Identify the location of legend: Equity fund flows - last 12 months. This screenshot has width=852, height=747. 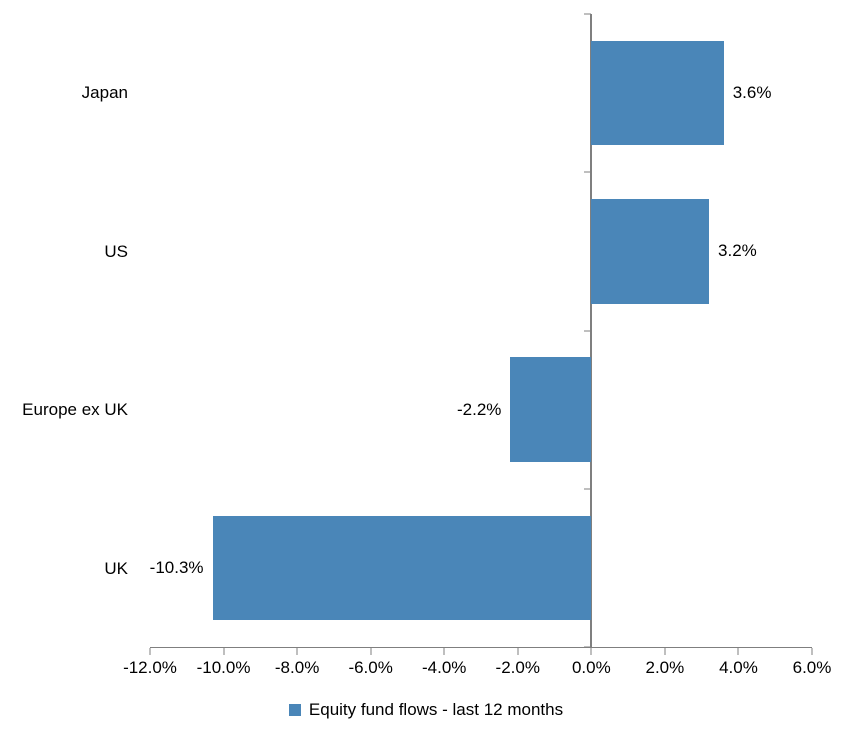
(426, 710).